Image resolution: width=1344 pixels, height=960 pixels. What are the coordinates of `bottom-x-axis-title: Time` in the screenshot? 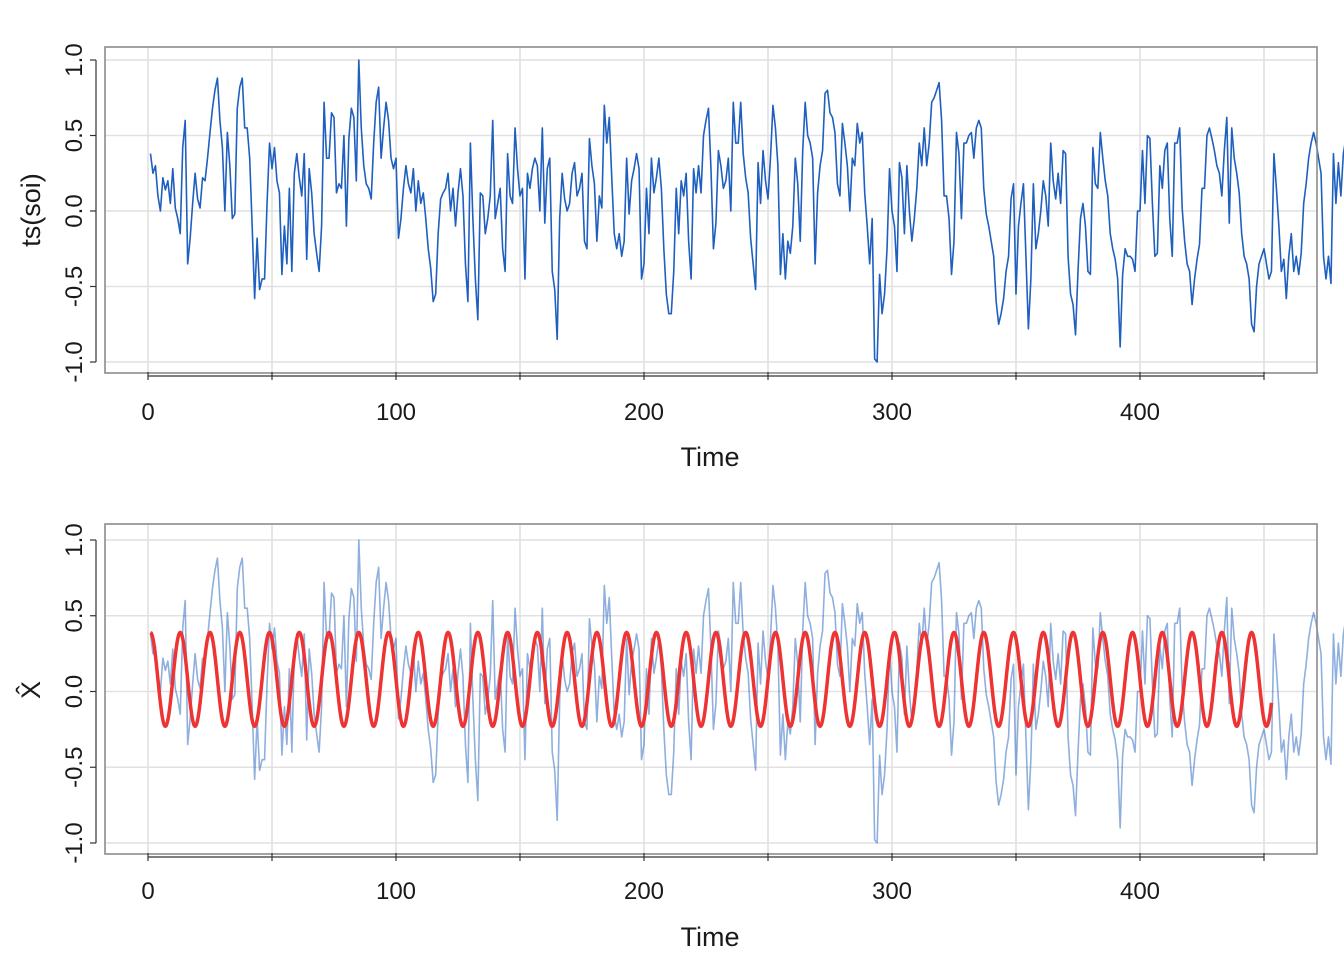 It's located at (710, 937).